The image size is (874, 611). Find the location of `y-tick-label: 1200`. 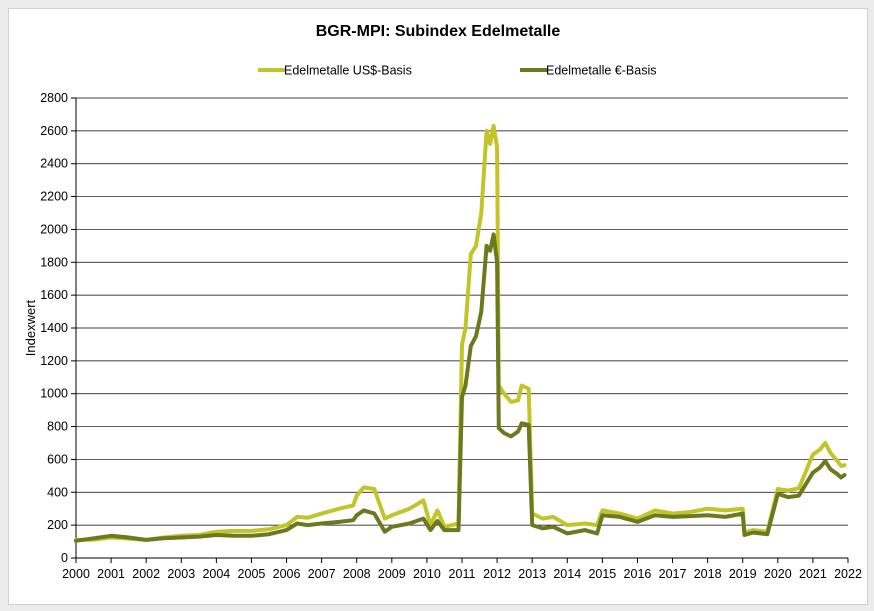

y-tick-label: 1200 is located at coordinates (54, 361).